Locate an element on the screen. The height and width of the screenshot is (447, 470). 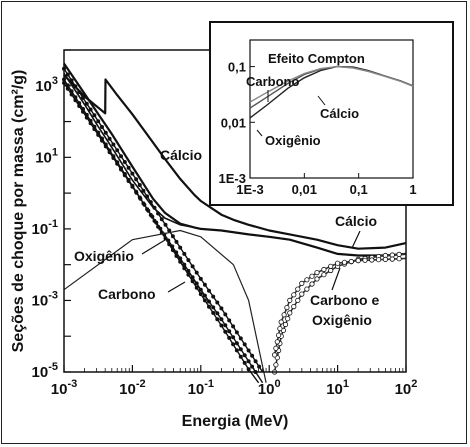
inset-pointers is located at coordinates (291, 113).